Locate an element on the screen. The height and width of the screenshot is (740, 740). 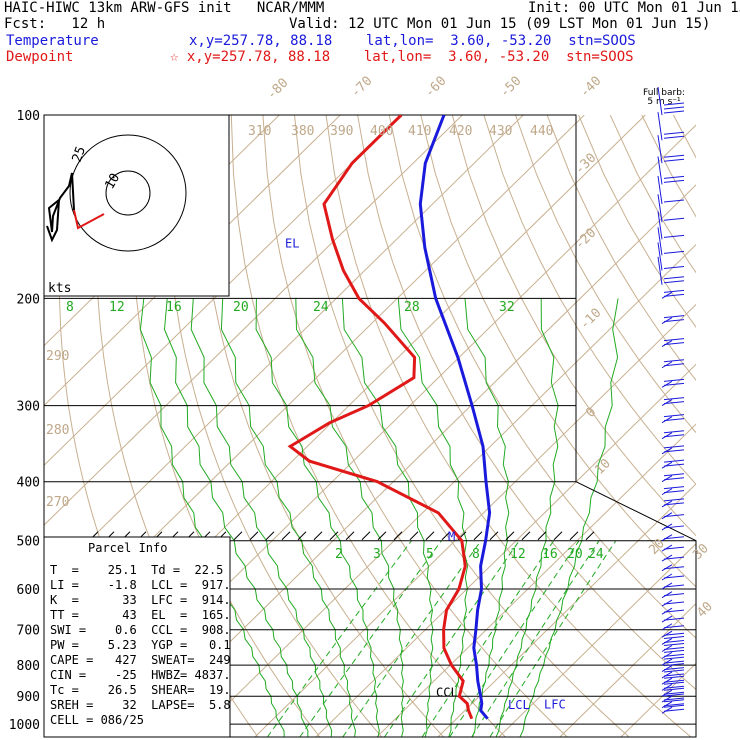
mixing-ratio-label: 8 is located at coordinates (476, 554).